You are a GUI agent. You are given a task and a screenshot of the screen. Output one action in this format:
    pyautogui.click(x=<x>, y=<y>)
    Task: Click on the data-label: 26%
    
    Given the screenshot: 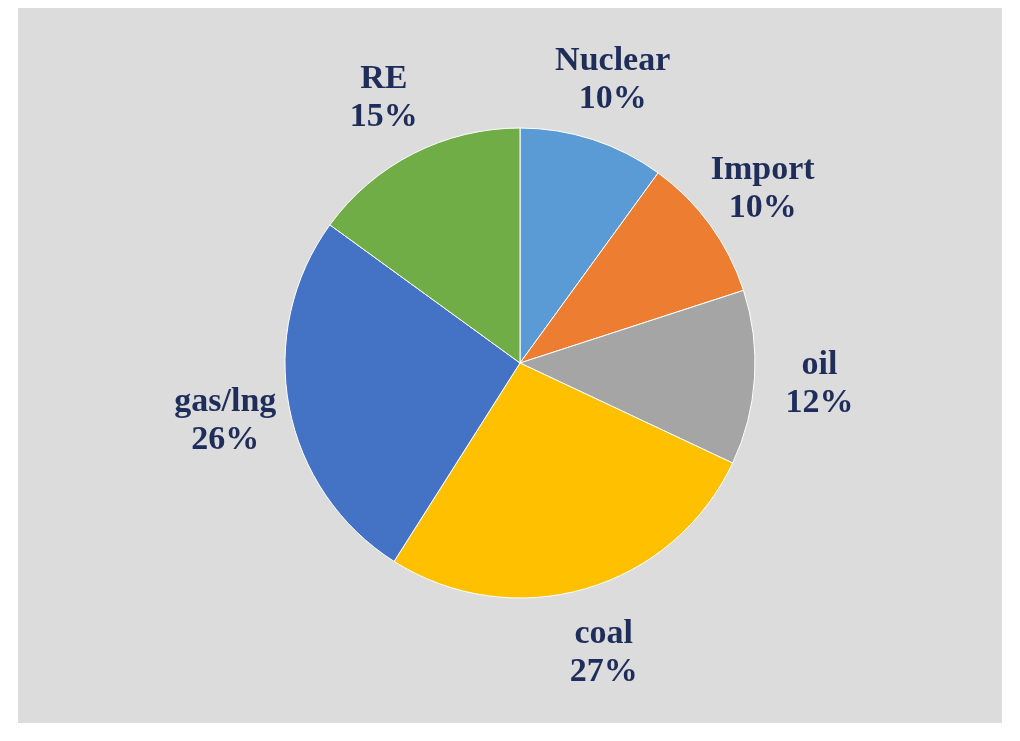 What is the action you would take?
    pyautogui.click(x=225, y=438)
    